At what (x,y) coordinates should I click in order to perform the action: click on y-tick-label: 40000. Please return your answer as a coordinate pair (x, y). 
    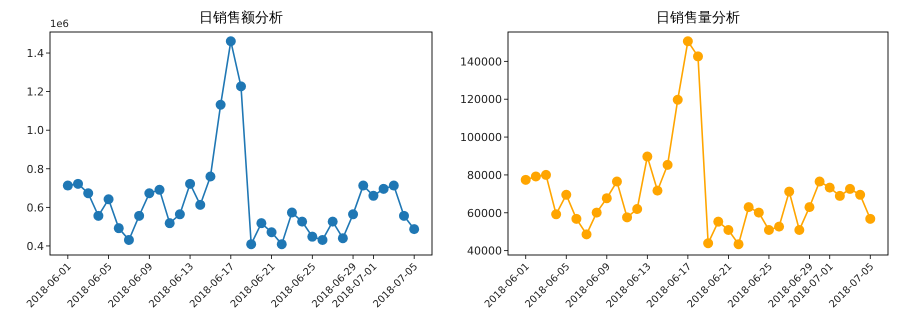
    Looking at the image, I should click on (484, 251).